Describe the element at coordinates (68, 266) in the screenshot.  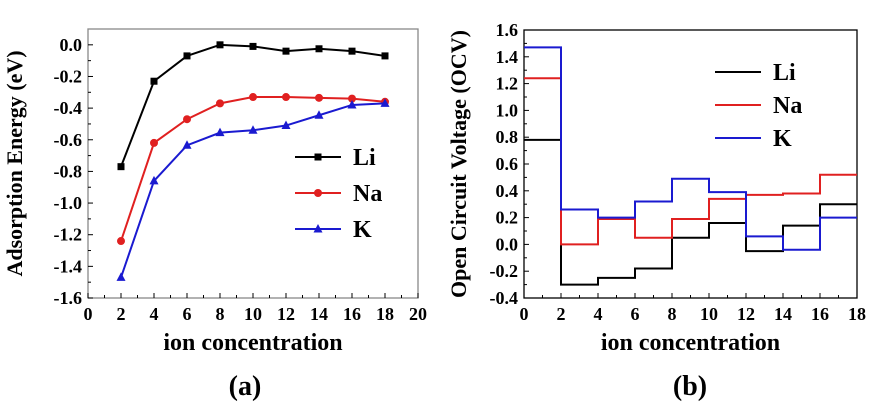
I see `y-tick-label: -1.4` at that location.